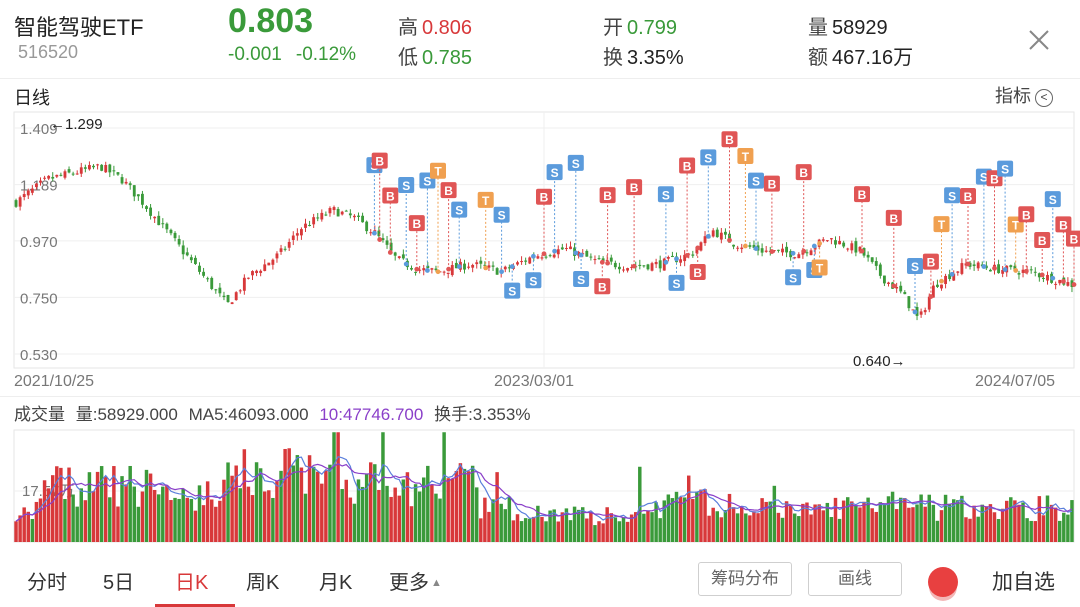 This screenshot has width=1080, height=607. I want to click on amount-value: 467.16万, so click(873, 58).